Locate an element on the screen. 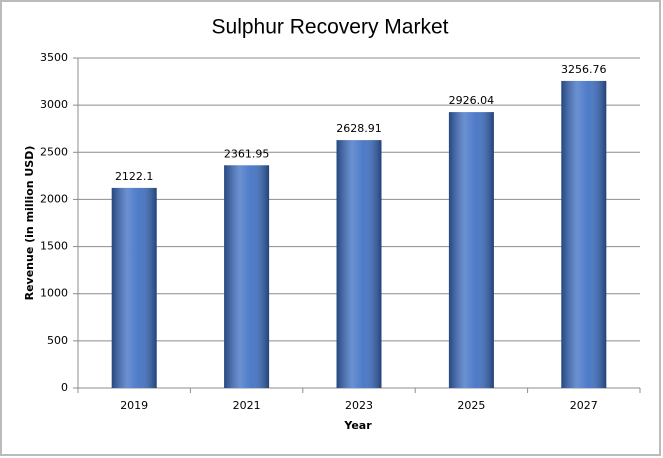  value-label: 2926.04 is located at coordinates (472, 100).